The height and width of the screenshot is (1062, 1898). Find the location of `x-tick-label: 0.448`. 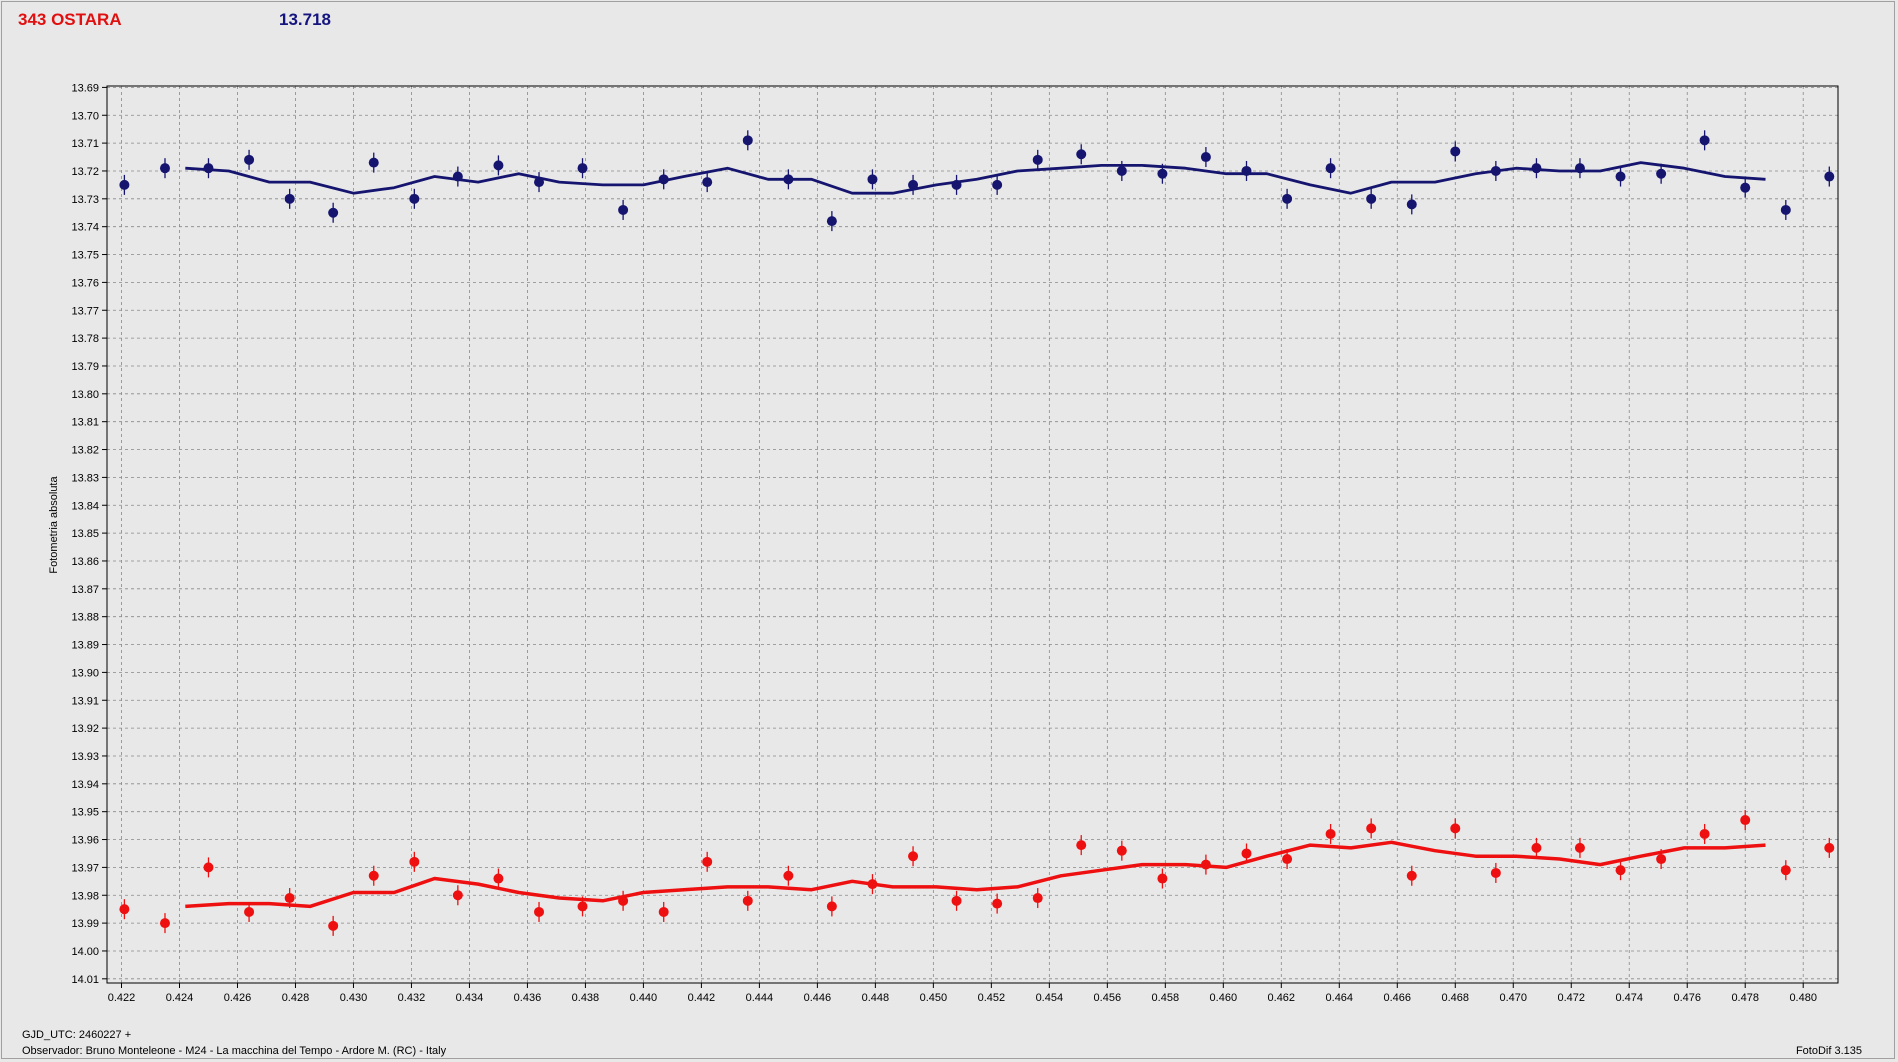

x-tick-label: 0.448 is located at coordinates (876, 998).